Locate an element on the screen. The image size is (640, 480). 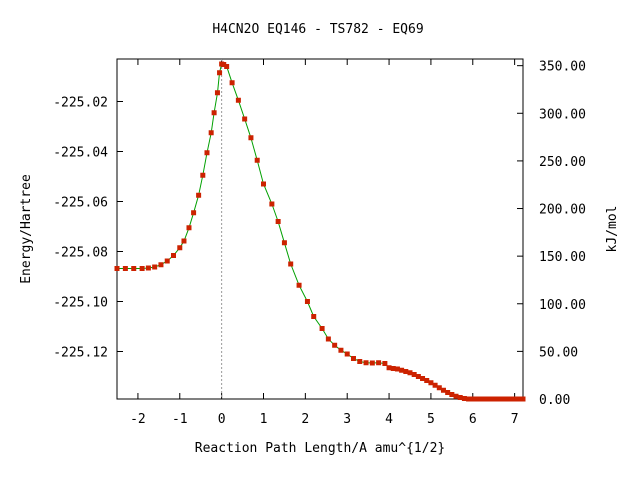
chart-title: H4CN2O EQ146 - TS782 - EQ69 is located at coordinates (317, 29).